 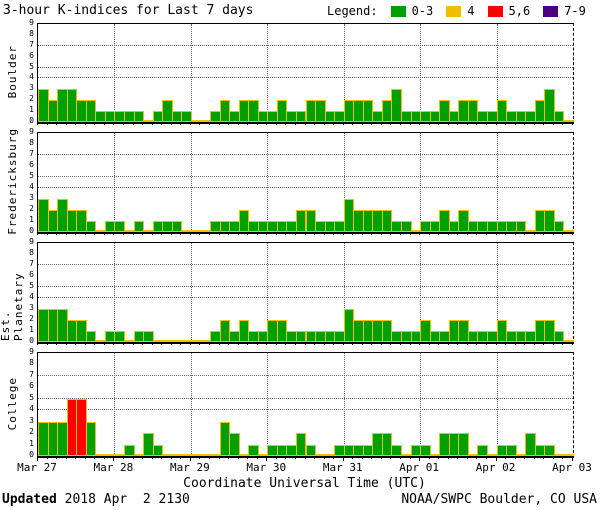 What do you see at coordinates (31, 175) in the screenshot?
I see `y-tick-label: 5` at bounding box center [31, 175].